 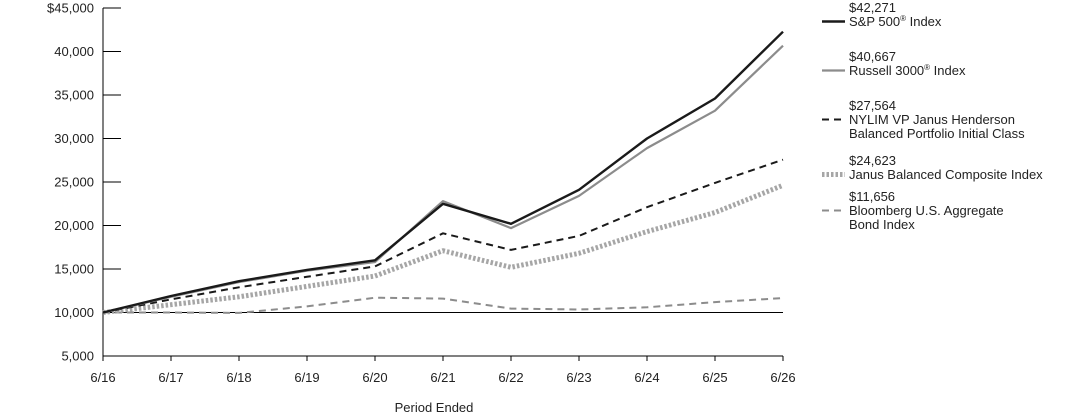 I want to click on x-axis-title: Period Ended, so click(x=434, y=407).